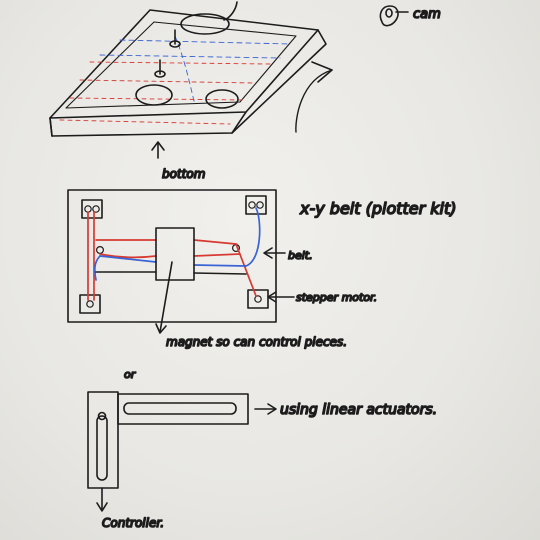 The image size is (540, 540). I want to click on board-inner-border, so click(181, 65).